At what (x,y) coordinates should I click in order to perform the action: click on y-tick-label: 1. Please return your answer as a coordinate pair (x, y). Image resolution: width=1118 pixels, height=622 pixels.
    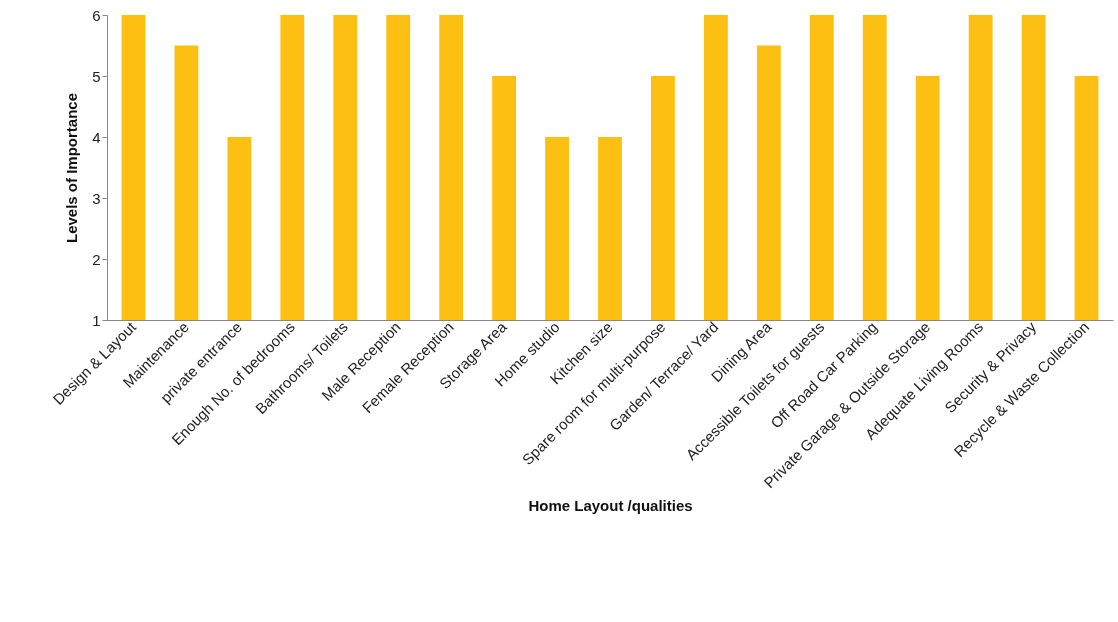
    Looking at the image, I should click on (96, 320).